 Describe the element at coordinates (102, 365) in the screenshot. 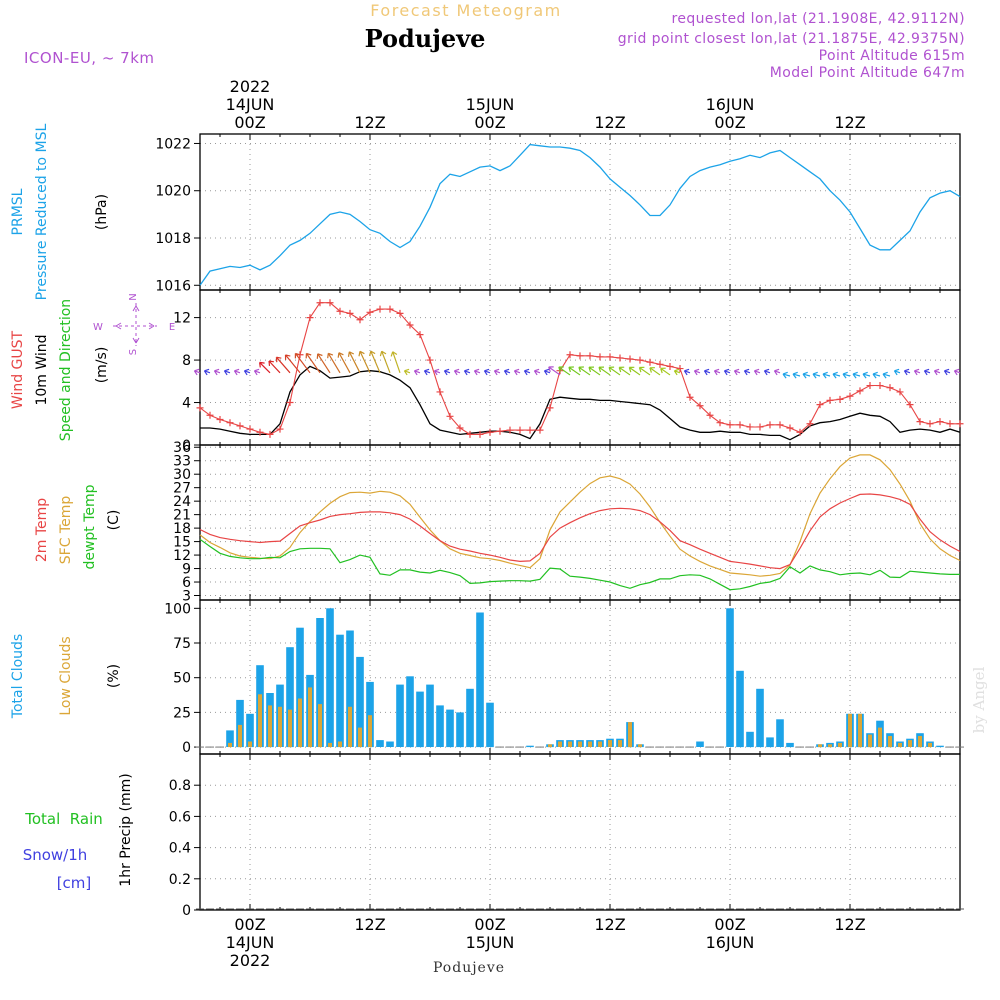

I see `ms-label: (m/s)` at that location.